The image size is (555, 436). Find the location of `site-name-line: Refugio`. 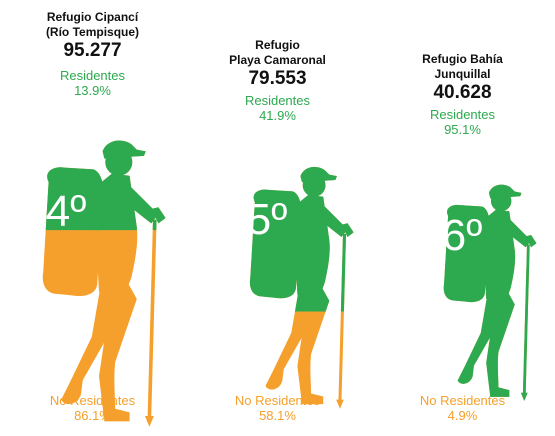

site-name-line: Refugio is located at coordinates (277, 45).